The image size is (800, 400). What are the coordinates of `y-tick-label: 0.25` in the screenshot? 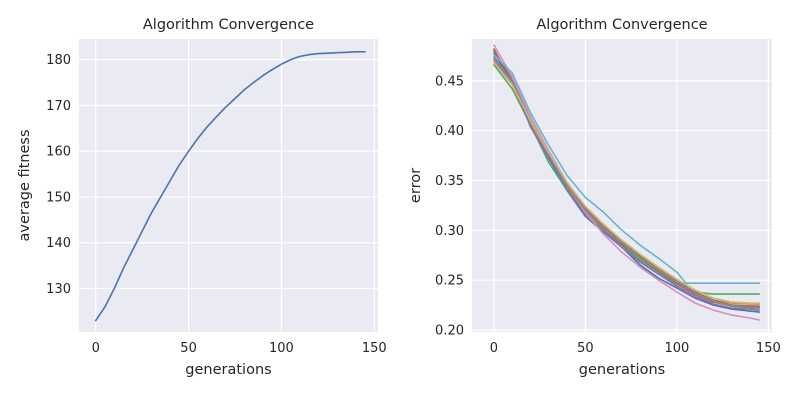 It's located at (449, 281).